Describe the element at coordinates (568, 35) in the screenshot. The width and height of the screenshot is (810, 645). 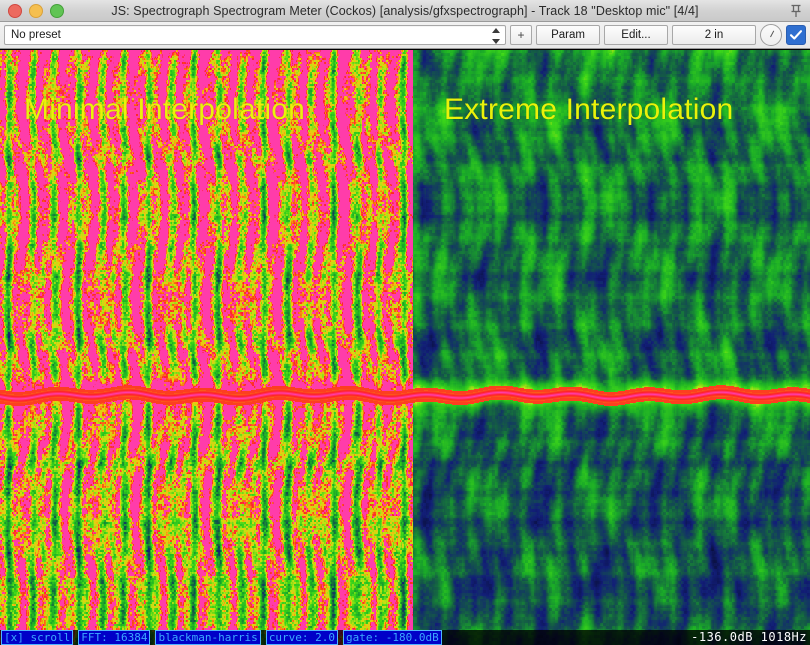
I see `param-button: Param` at that location.